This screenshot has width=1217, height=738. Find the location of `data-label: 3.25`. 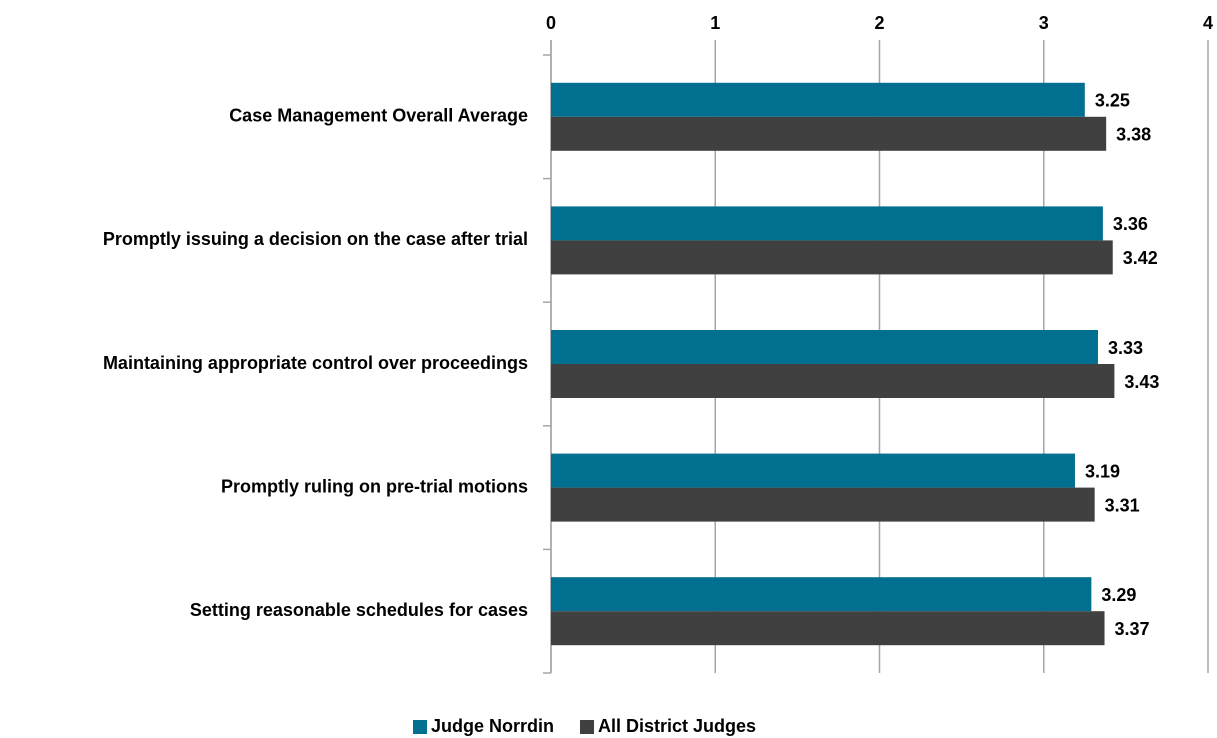

data-label: 3.25 is located at coordinates (1112, 101).